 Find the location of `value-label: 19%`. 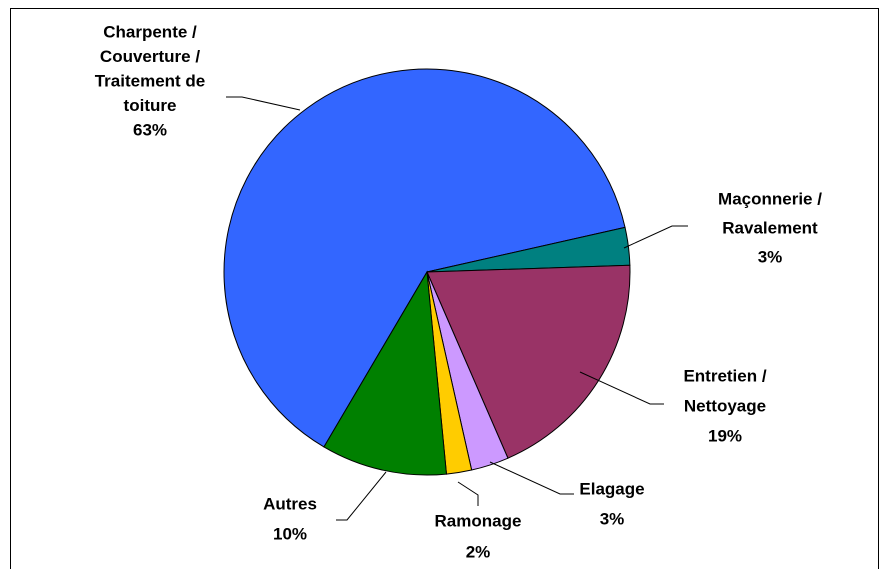

value-label: 19% is located at coordinates (725, 435).